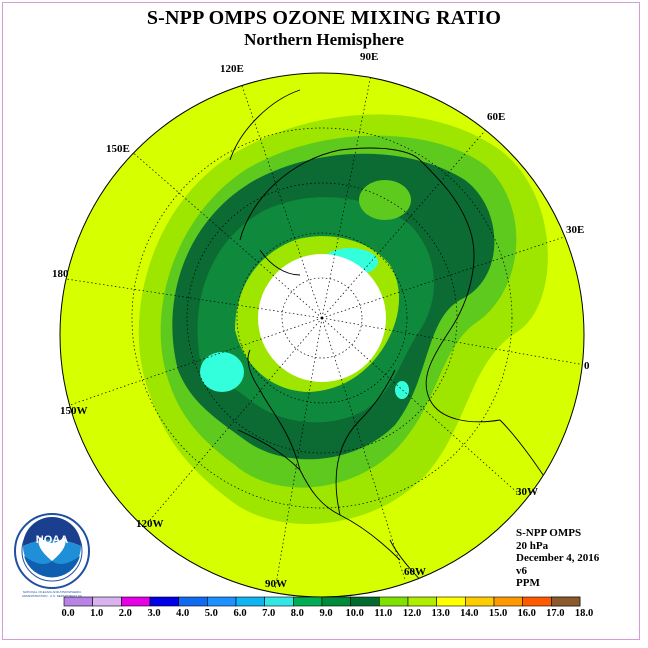 The width and height of the screenshot is (648, 648). Describe the element at coordinates (118, 149) in the screenshot. I see `lon-label-150e: 150E` at that location.